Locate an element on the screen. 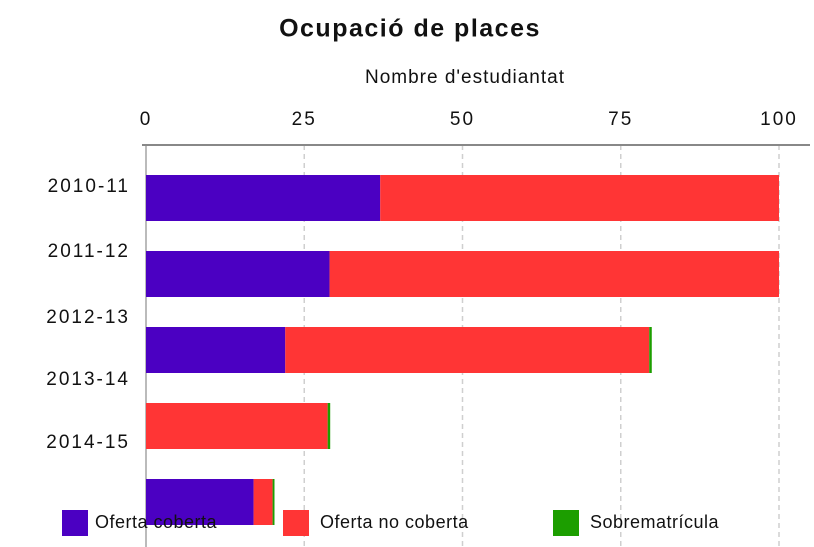  x-tick-label: 100 is located at coordinates (779, 119).